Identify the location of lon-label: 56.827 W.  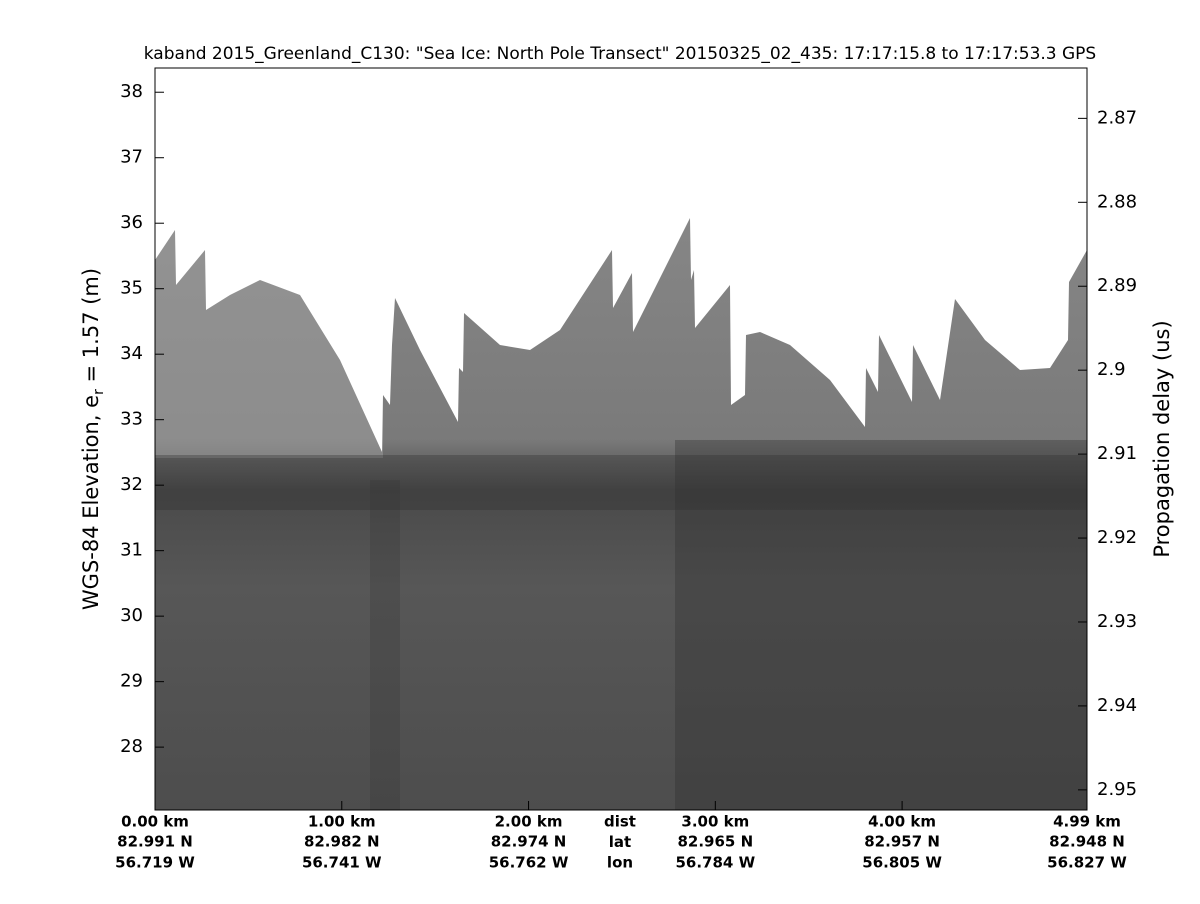
(1087, 863).